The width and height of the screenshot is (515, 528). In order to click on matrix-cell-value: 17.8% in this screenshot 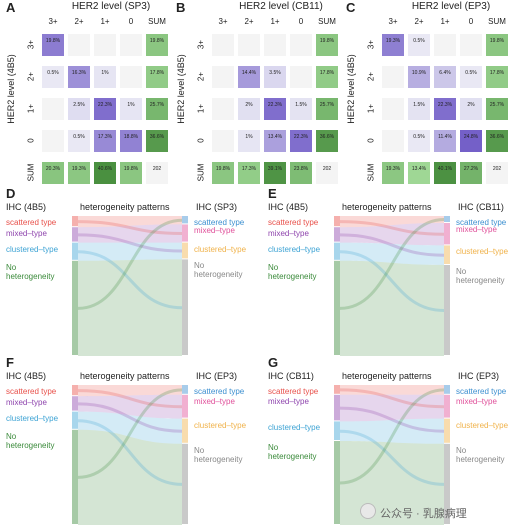, I will do `click(497, 73)`.